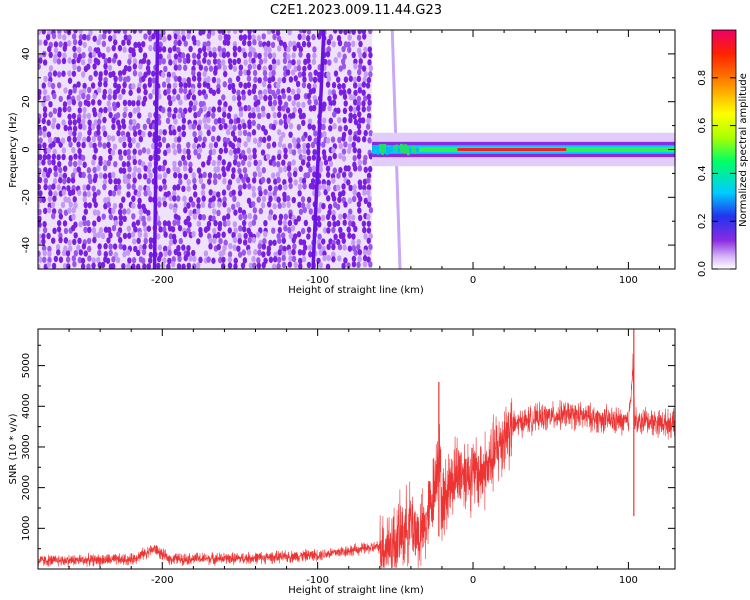  What do you see at coordinates (523, 149) in the screenshot?
I see `signal-band` at bounding box center [523, 149].